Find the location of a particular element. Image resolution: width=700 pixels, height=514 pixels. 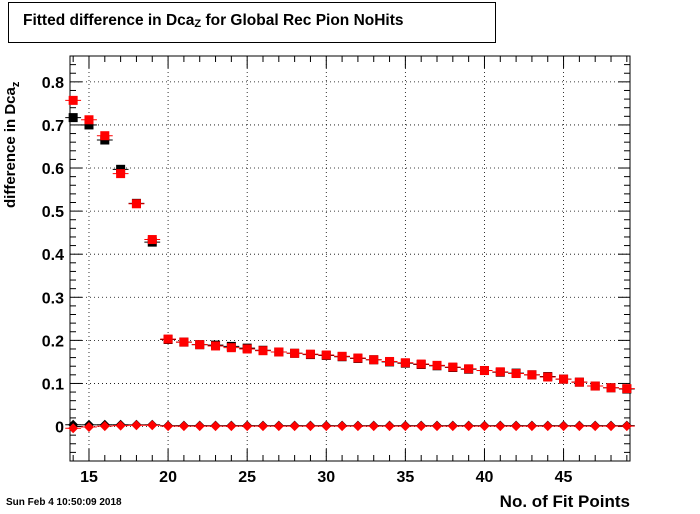

date-stamp: Sun Feb 4 10:50:09 2018 is located at coordinates (64, 502).